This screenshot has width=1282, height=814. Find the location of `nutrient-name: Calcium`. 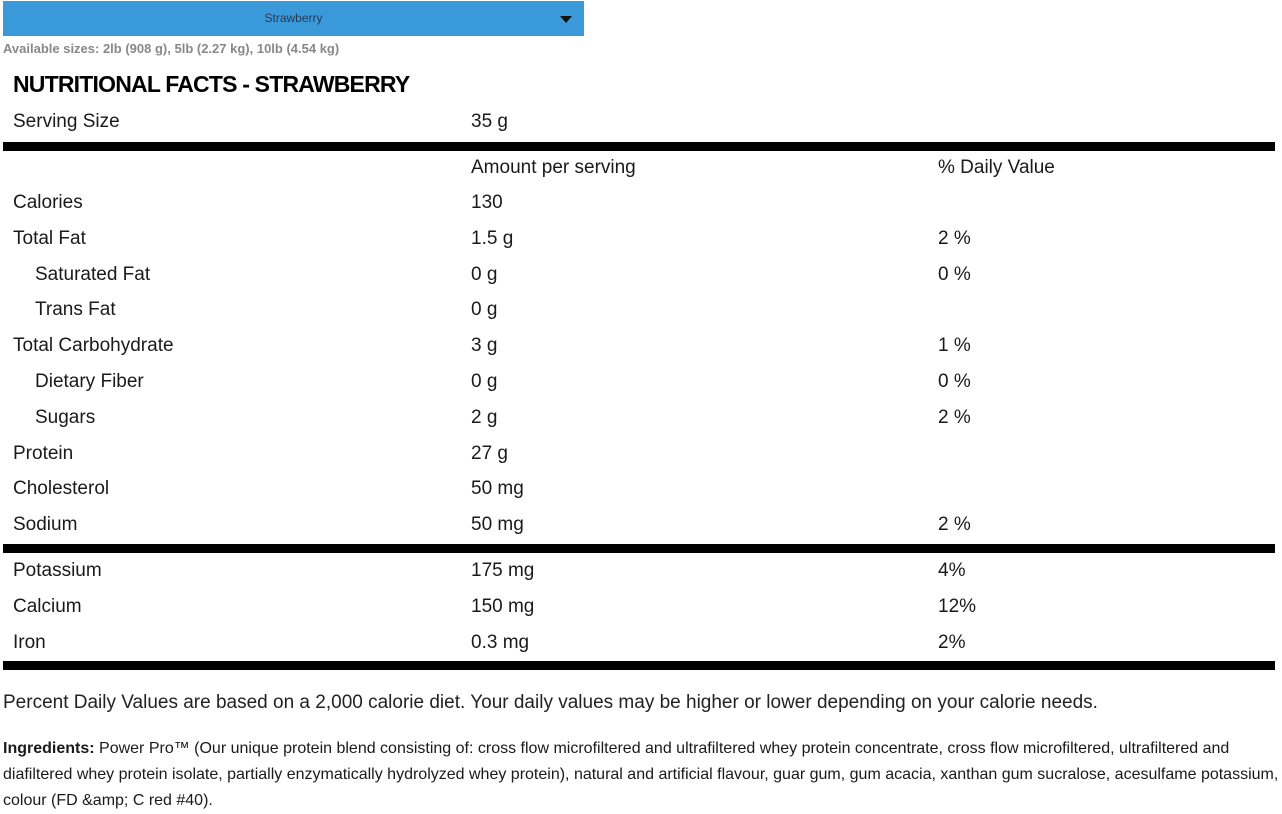

nutrient-name: Calcium is located at coordinates (47, 606).